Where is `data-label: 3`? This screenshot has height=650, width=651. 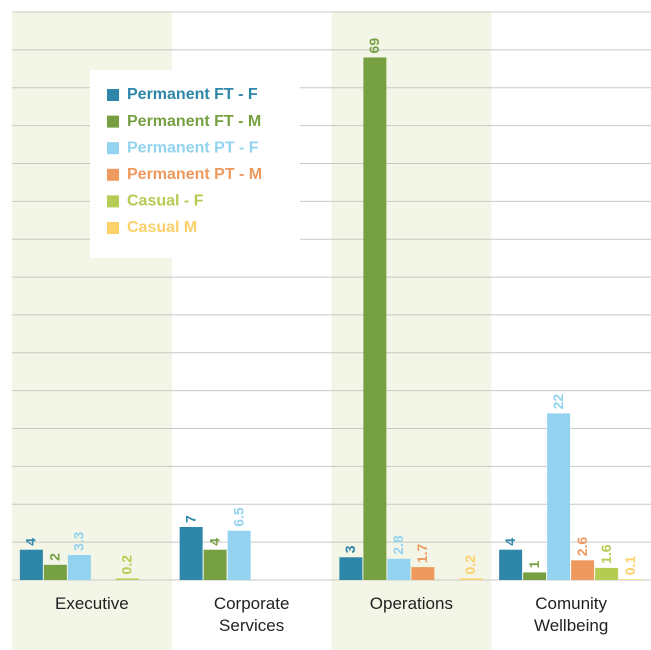
data-label: 3 is located at coordinates (350, 549).